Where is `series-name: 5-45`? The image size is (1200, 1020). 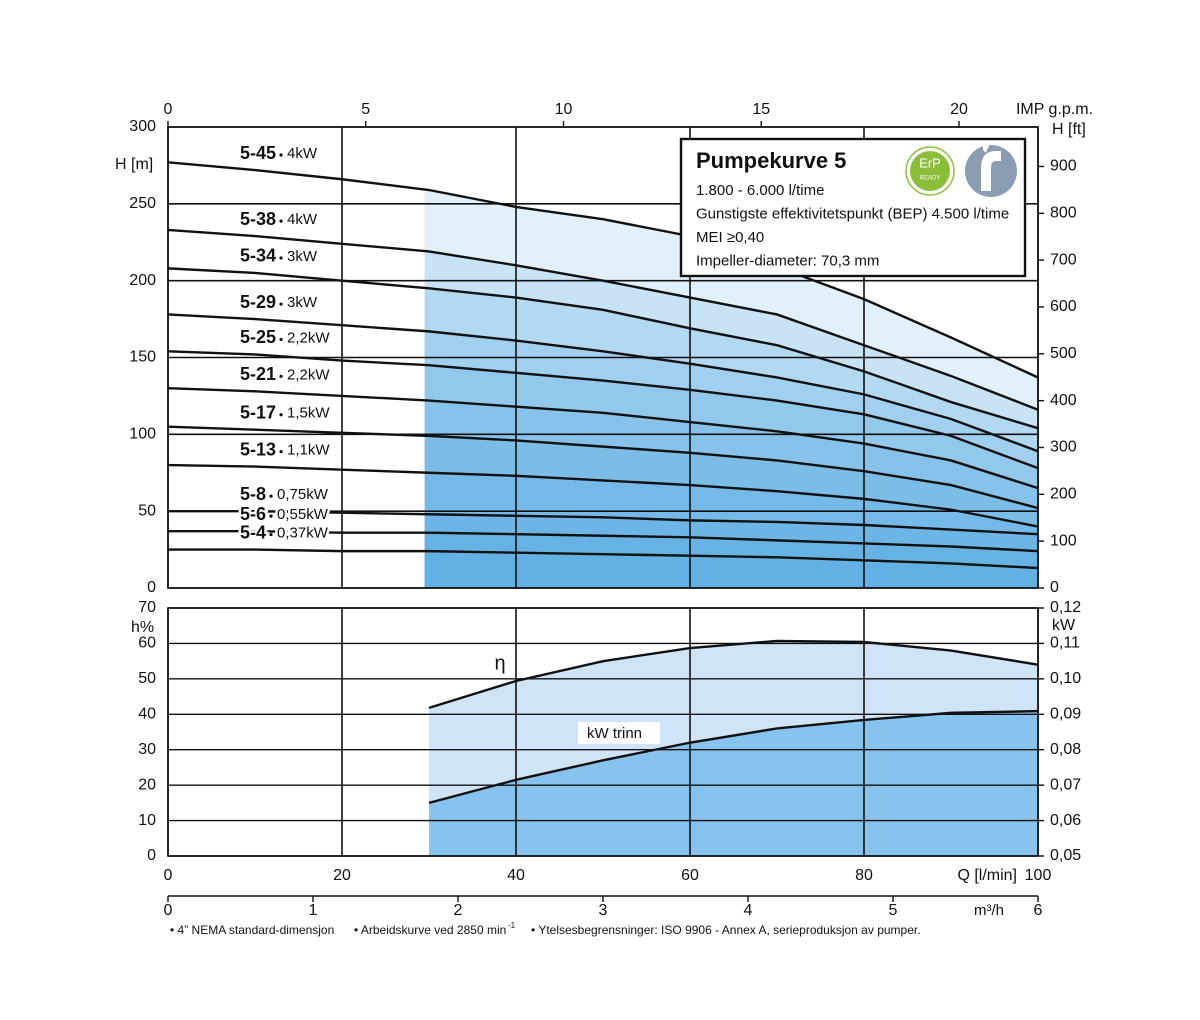 series-name: 5-45 is located at coordinates (258, 153).